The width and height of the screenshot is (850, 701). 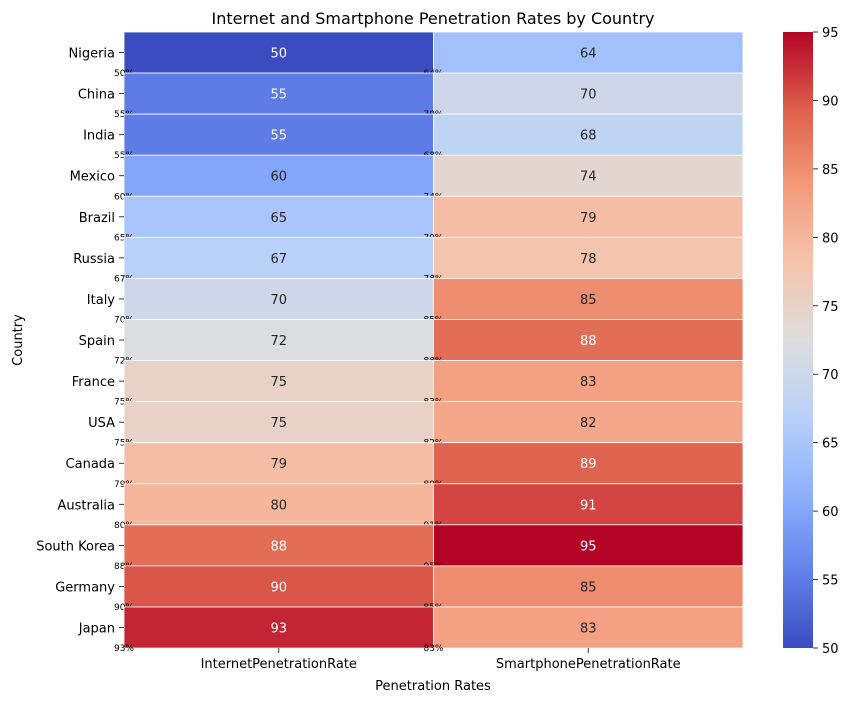 I want to click on column-label: InternetPenetrationRate, so click(x=279, y=664).